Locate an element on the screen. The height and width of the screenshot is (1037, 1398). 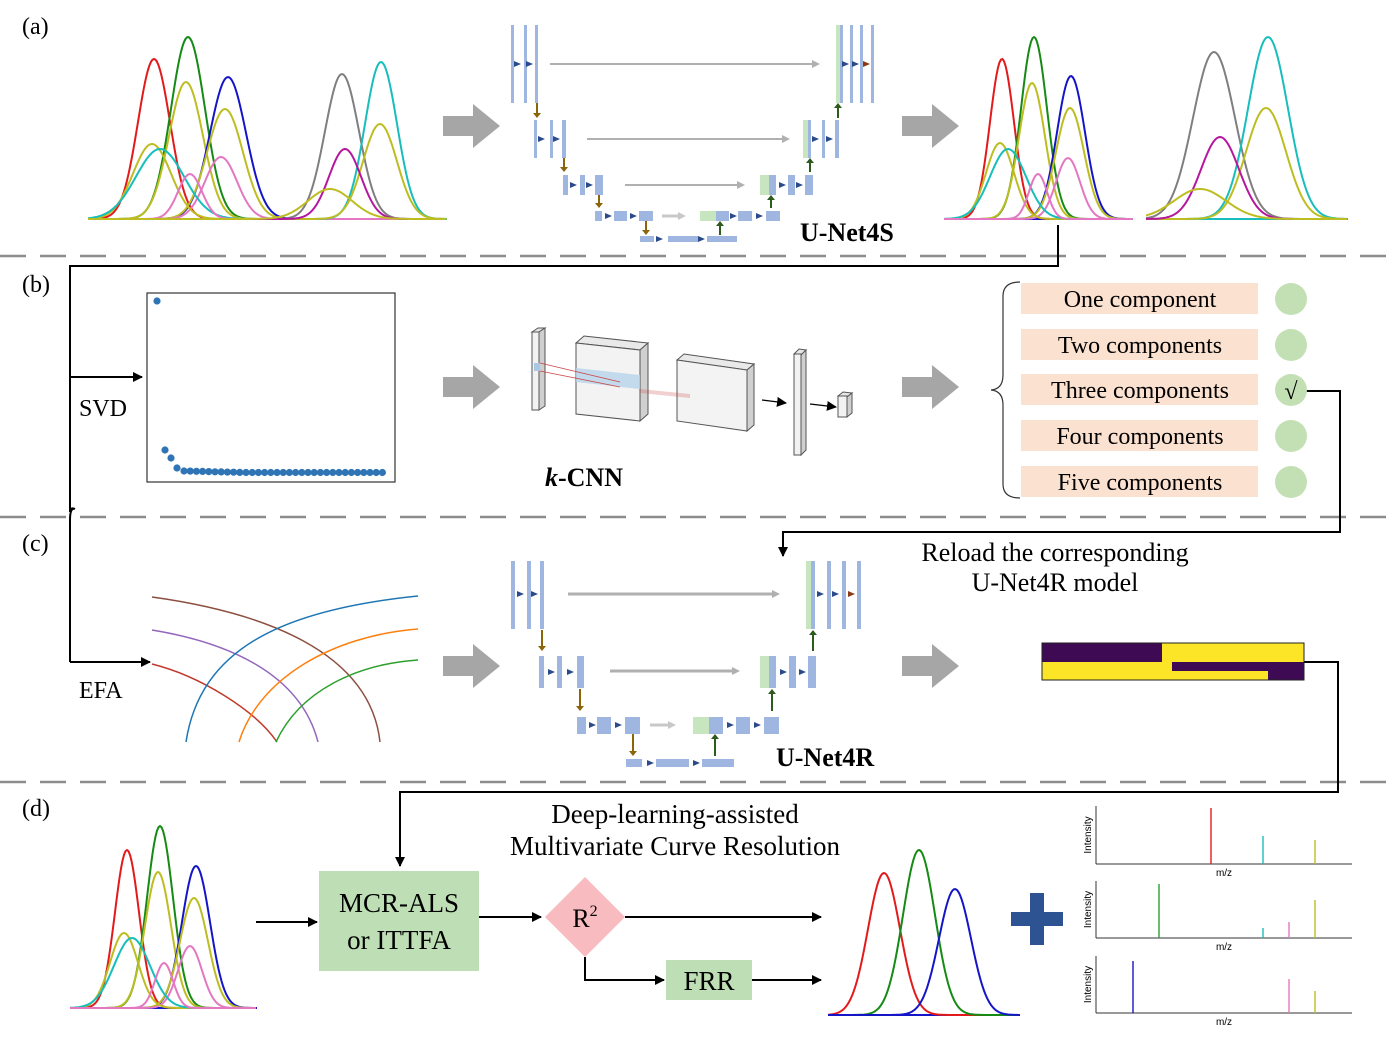
svg-text: FRR is located at coordinates (708, 981).